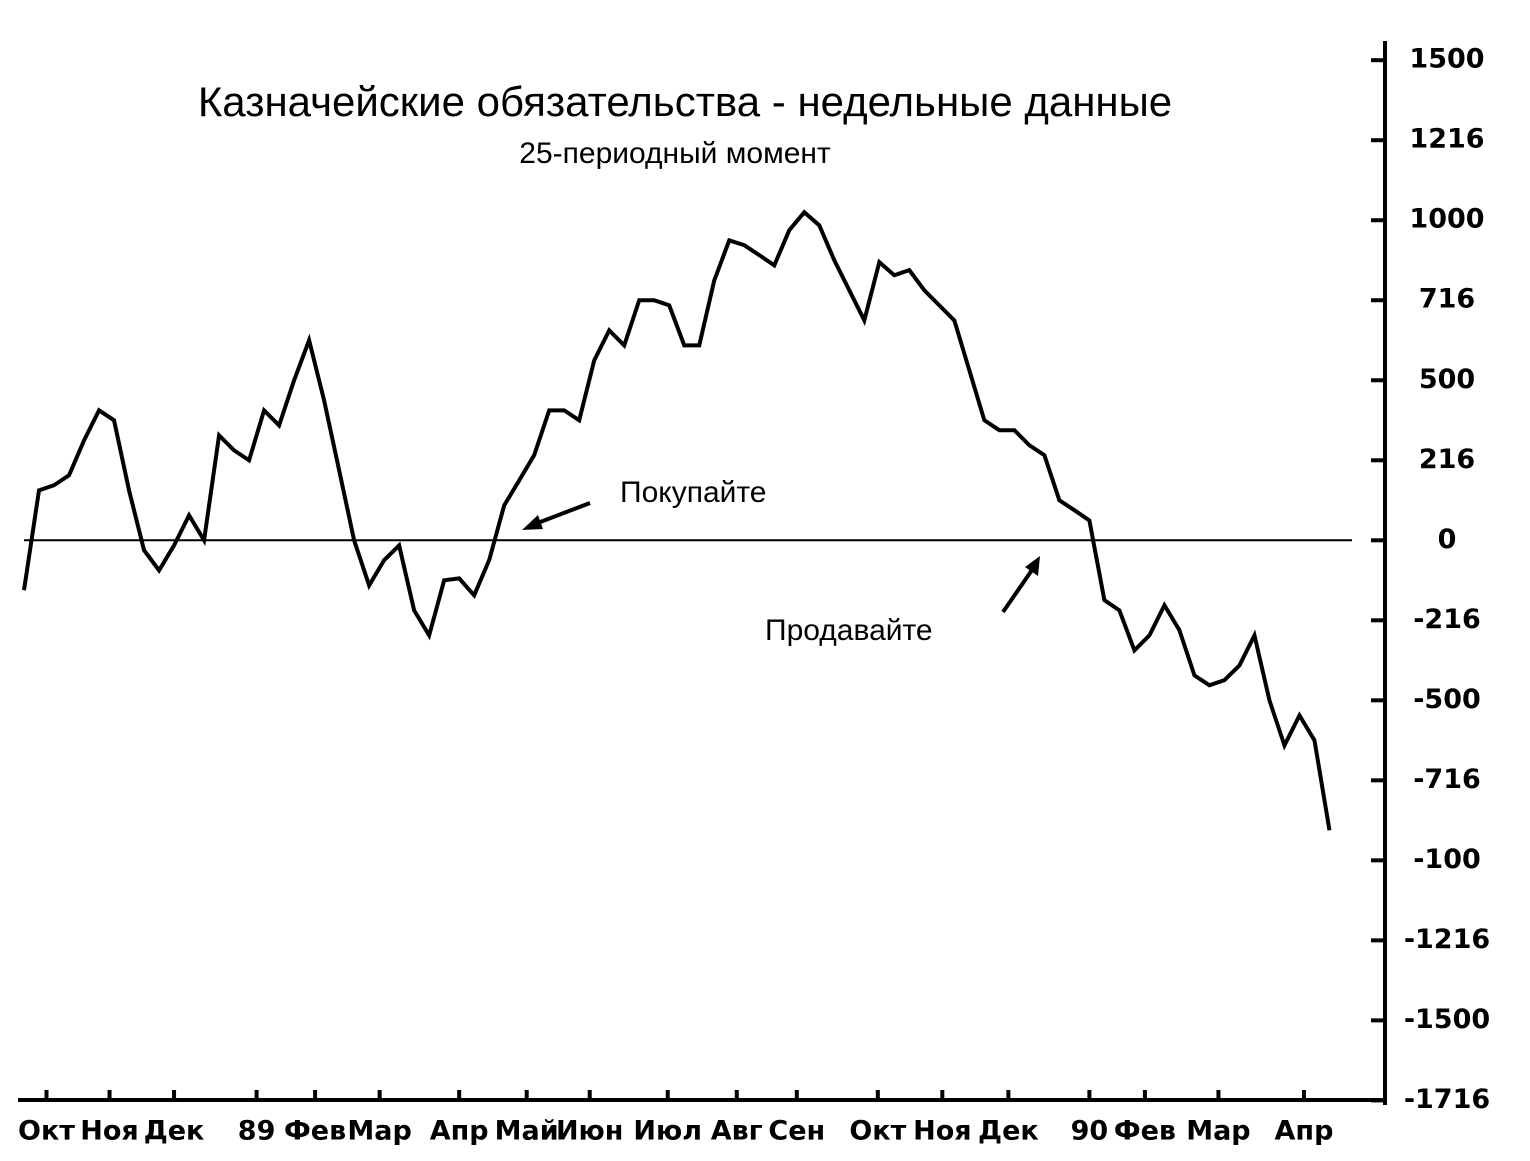 The image size is (1530, 1161). I want to click on annotation: Продавайте, so click(849, 630).